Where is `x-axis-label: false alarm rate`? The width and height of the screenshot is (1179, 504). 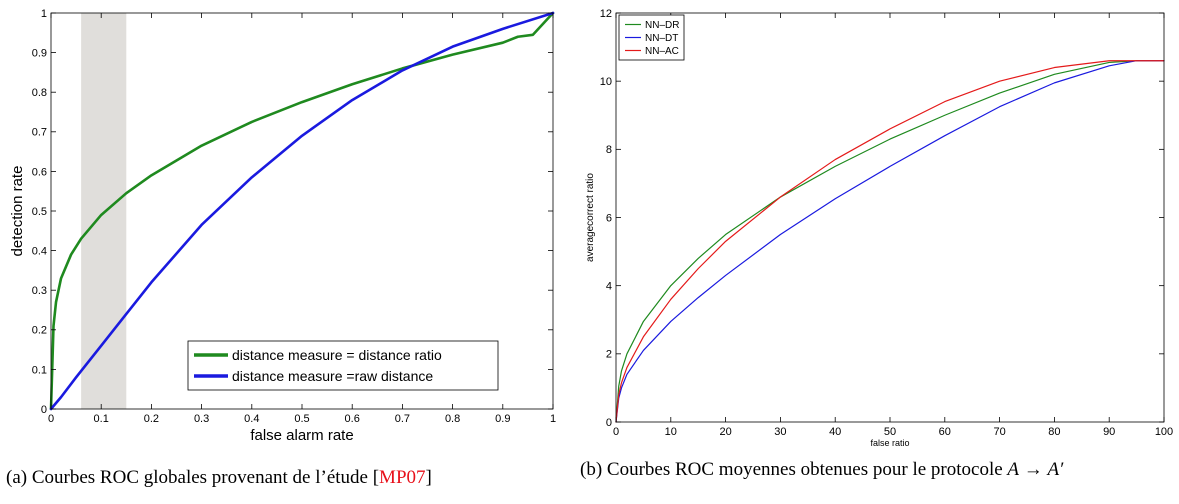 x-axis-label: false alarm rate is located at coordinates (301, 435).